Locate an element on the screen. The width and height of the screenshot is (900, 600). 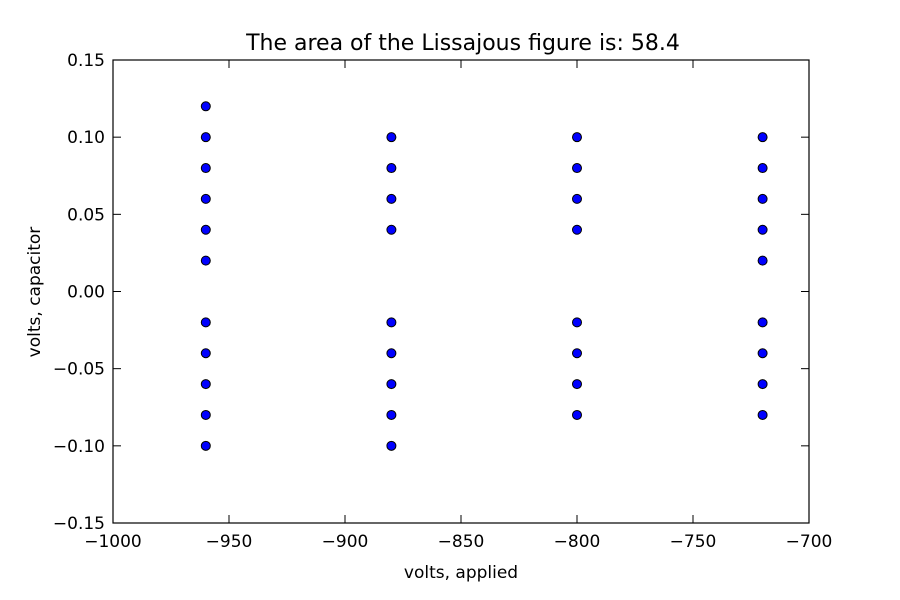
x-tick-label: −700 is located at coordinates (809, 542).